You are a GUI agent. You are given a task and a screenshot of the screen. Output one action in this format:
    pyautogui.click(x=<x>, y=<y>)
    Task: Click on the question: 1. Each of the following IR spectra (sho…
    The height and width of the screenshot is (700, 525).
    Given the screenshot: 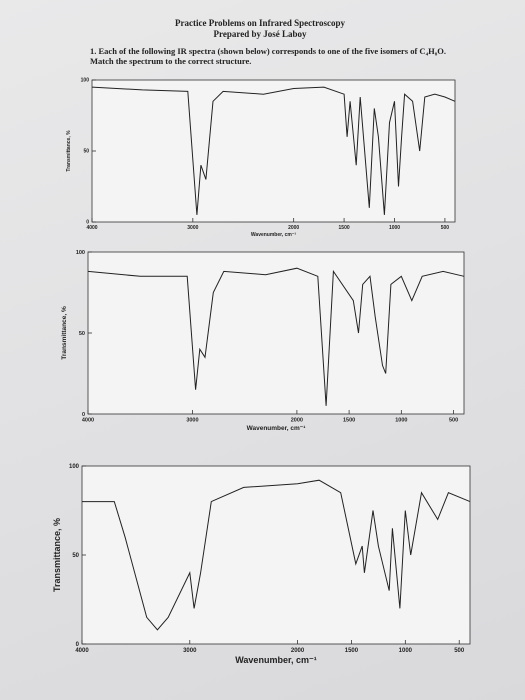 What is the action you would take?
    pyautogui.click(x=268, y=56)
    